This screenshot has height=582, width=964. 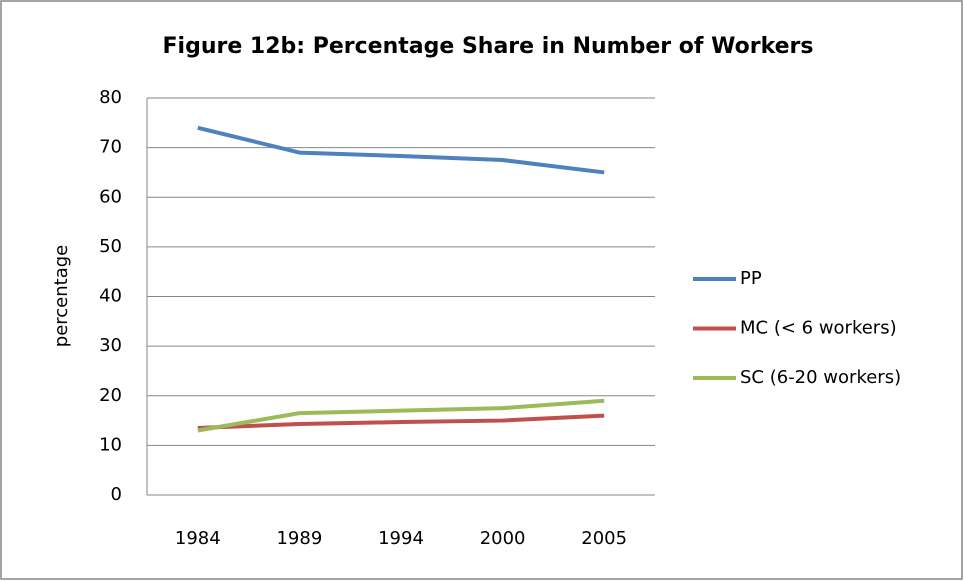 What do you see at coordinates (110, 345) in the screenshot?
I see `y-tick-label: 30` at bounding box center [110, 345].